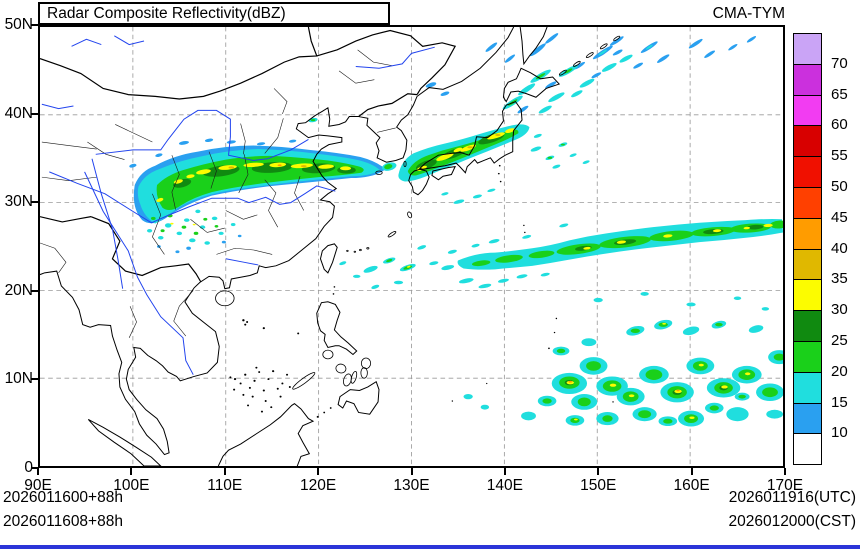 The height and width of the screenshot is (549, 860). I want to click on x-axis-label: 110E, so click(225, 485).